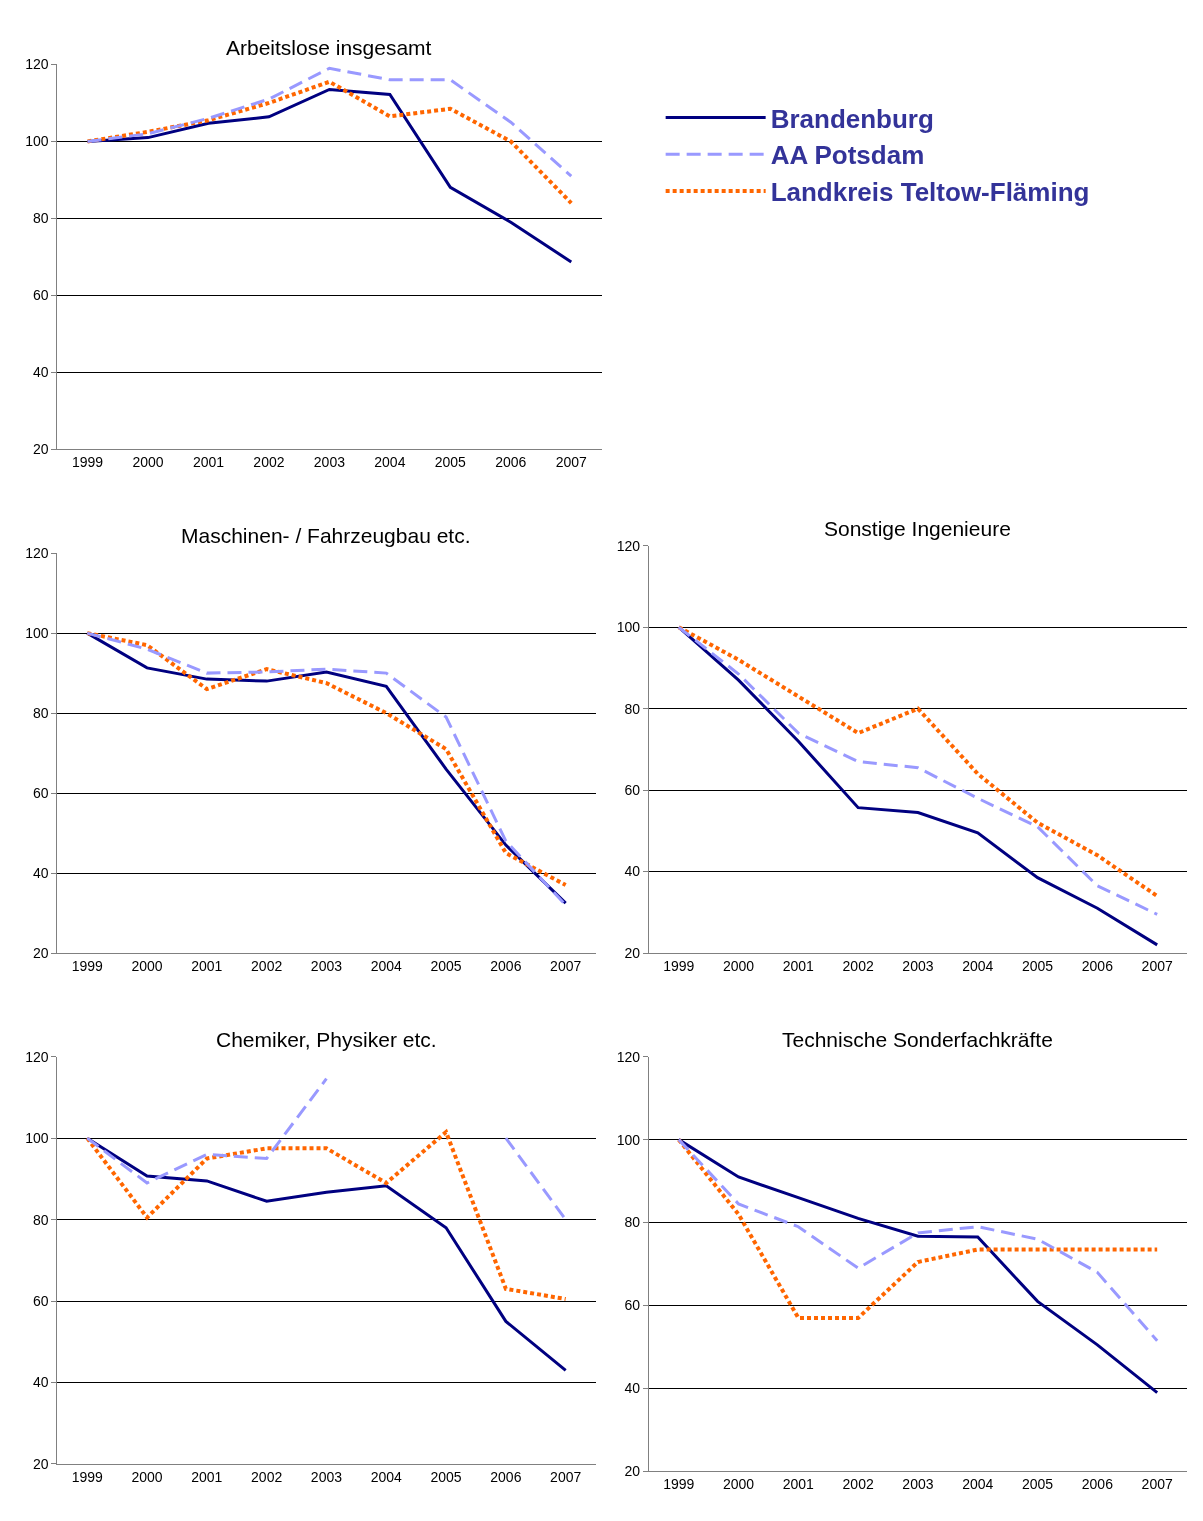 This screenshot has width=1203, height=1521. What do you see at coordinates (930, 192) in the screenshot?
I see `legend-label: Landkreis Teltow-Fläming` at bounding box center [930, 192].